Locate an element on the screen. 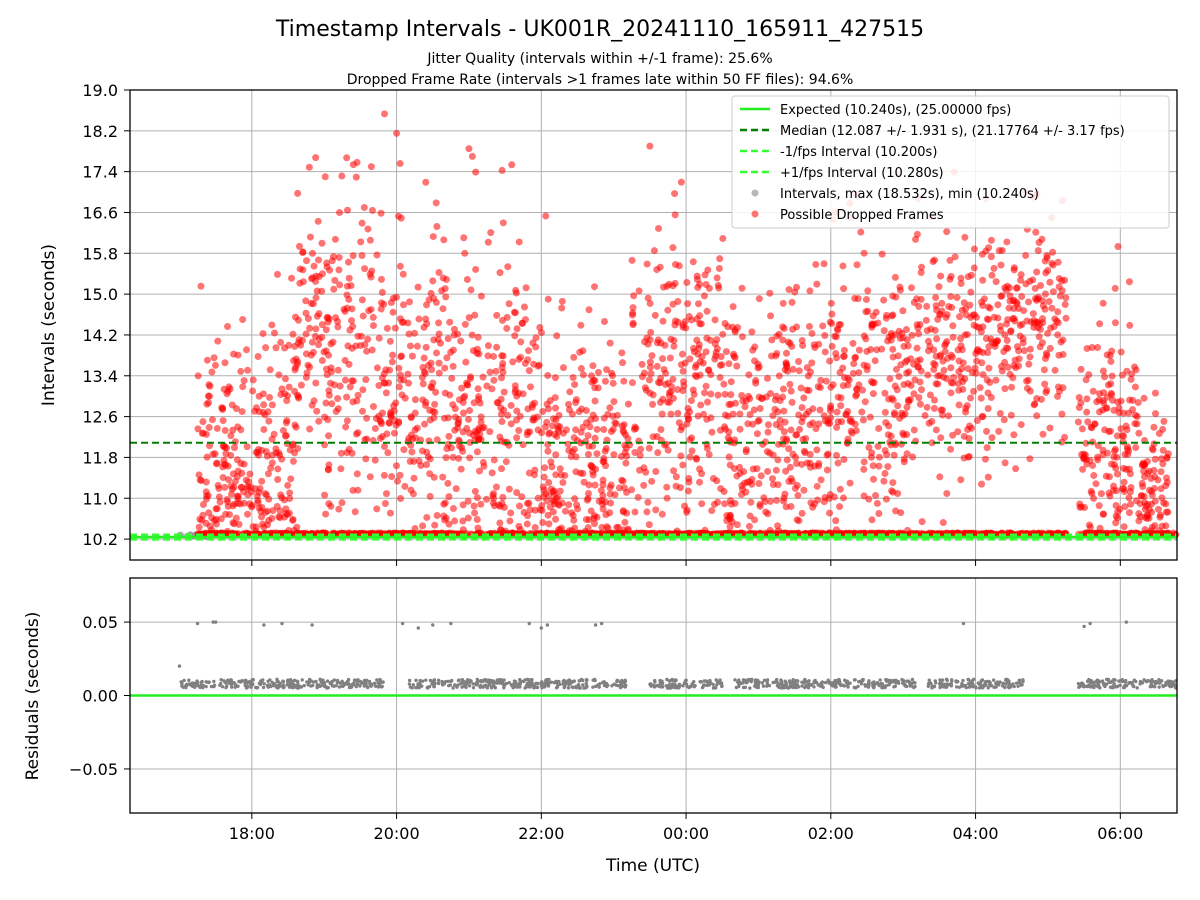  legend-label-minus-fps: -1/fps Interval (10.200s) is located at coordinates (858, 152).